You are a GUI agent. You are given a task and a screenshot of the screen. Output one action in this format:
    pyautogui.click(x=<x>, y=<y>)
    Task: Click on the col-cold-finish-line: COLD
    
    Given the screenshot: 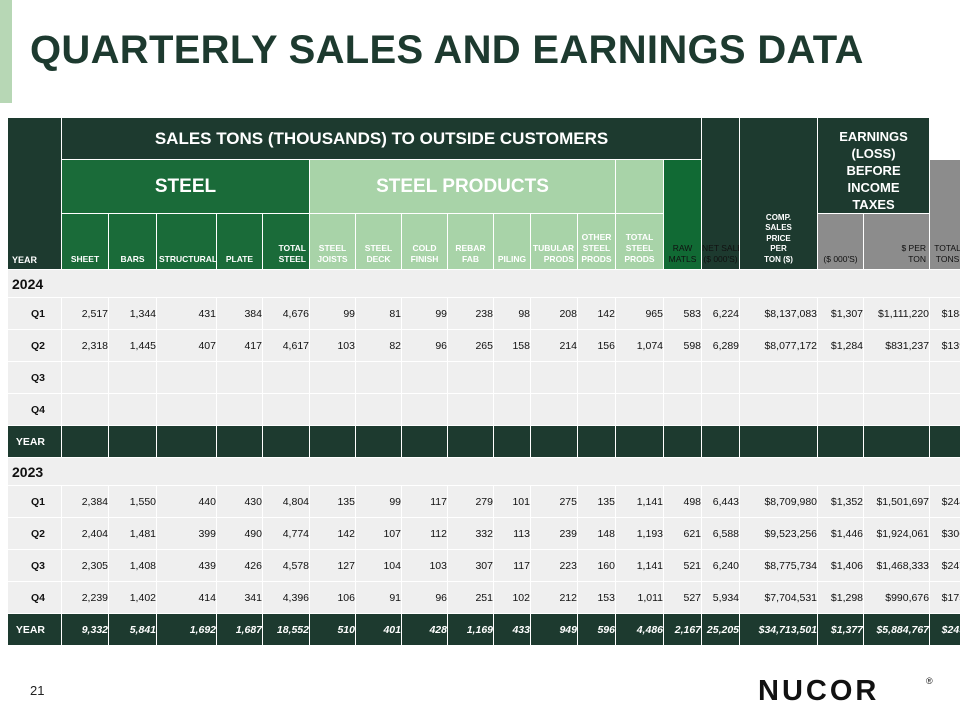 What is the action you would take?
    pyautogui.click(x=424, y=248)
    